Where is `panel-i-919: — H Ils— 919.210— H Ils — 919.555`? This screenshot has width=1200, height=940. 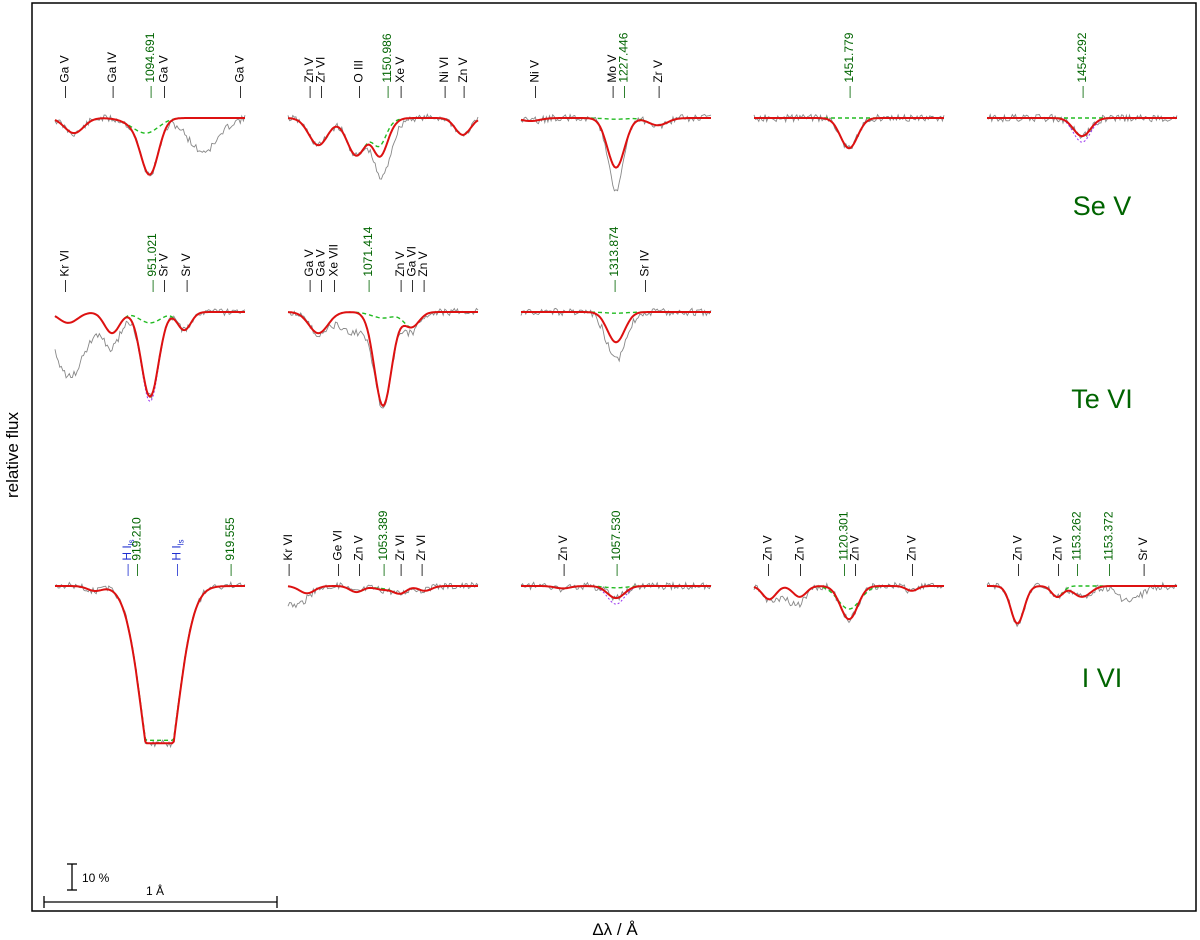 panel-i-919: — H Ils— 919.210— H Ils — 919.555 is located at coordinates (150, 633).